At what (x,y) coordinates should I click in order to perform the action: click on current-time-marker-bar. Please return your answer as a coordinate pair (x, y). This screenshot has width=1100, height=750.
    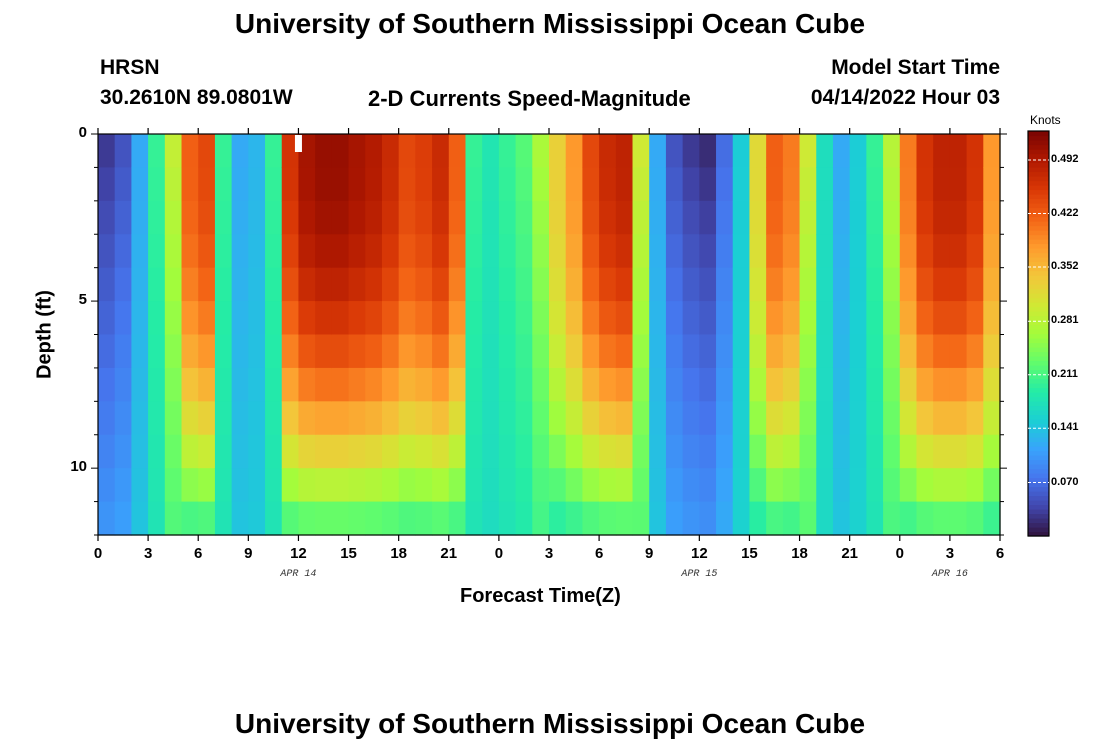
    Looking at the image, I should click on (298, 143).